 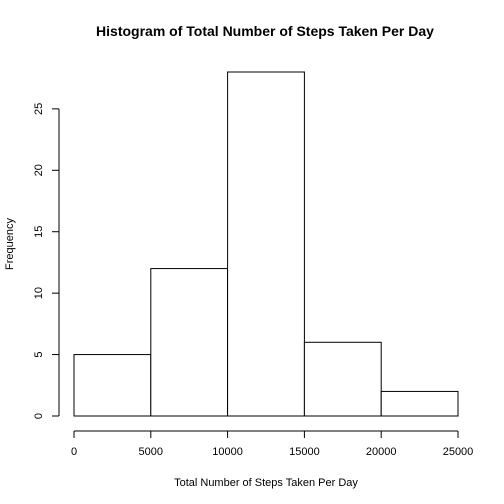 I want to click on x-tick-label: 0, so click(x=74, y=452).